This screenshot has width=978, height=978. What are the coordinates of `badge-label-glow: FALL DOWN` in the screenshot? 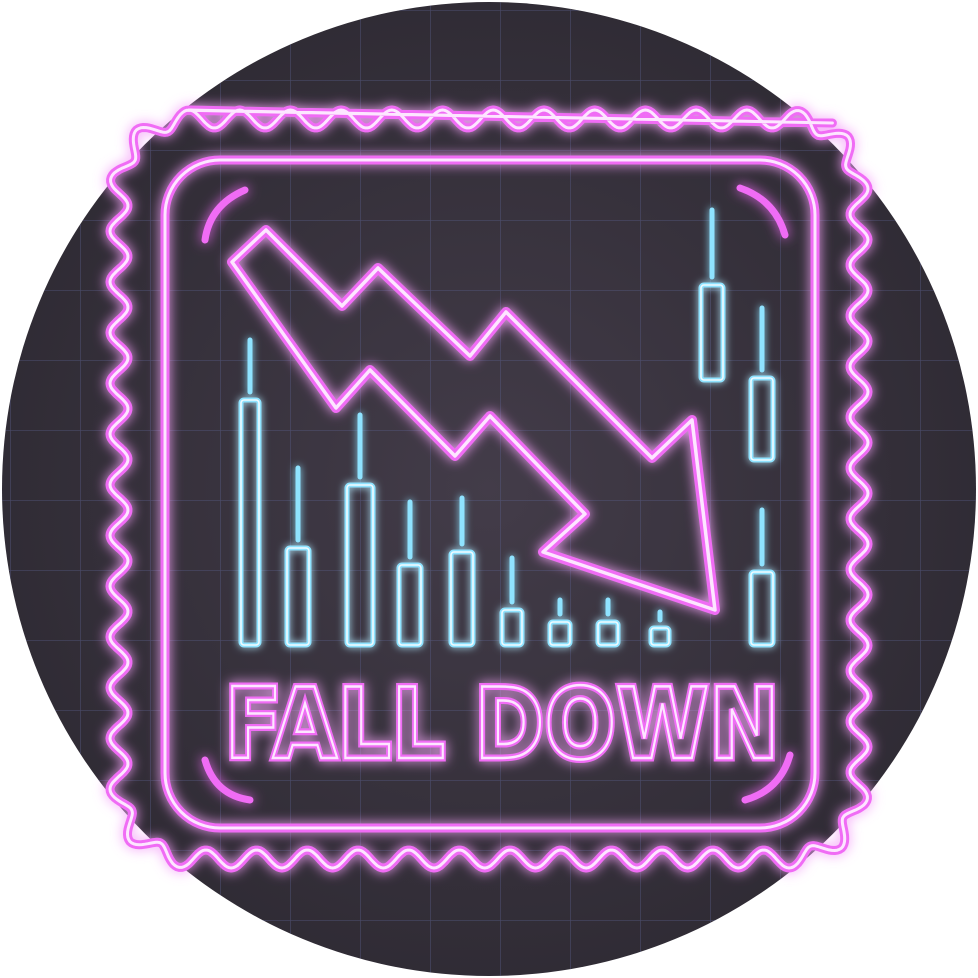 It's located at (502, 725).